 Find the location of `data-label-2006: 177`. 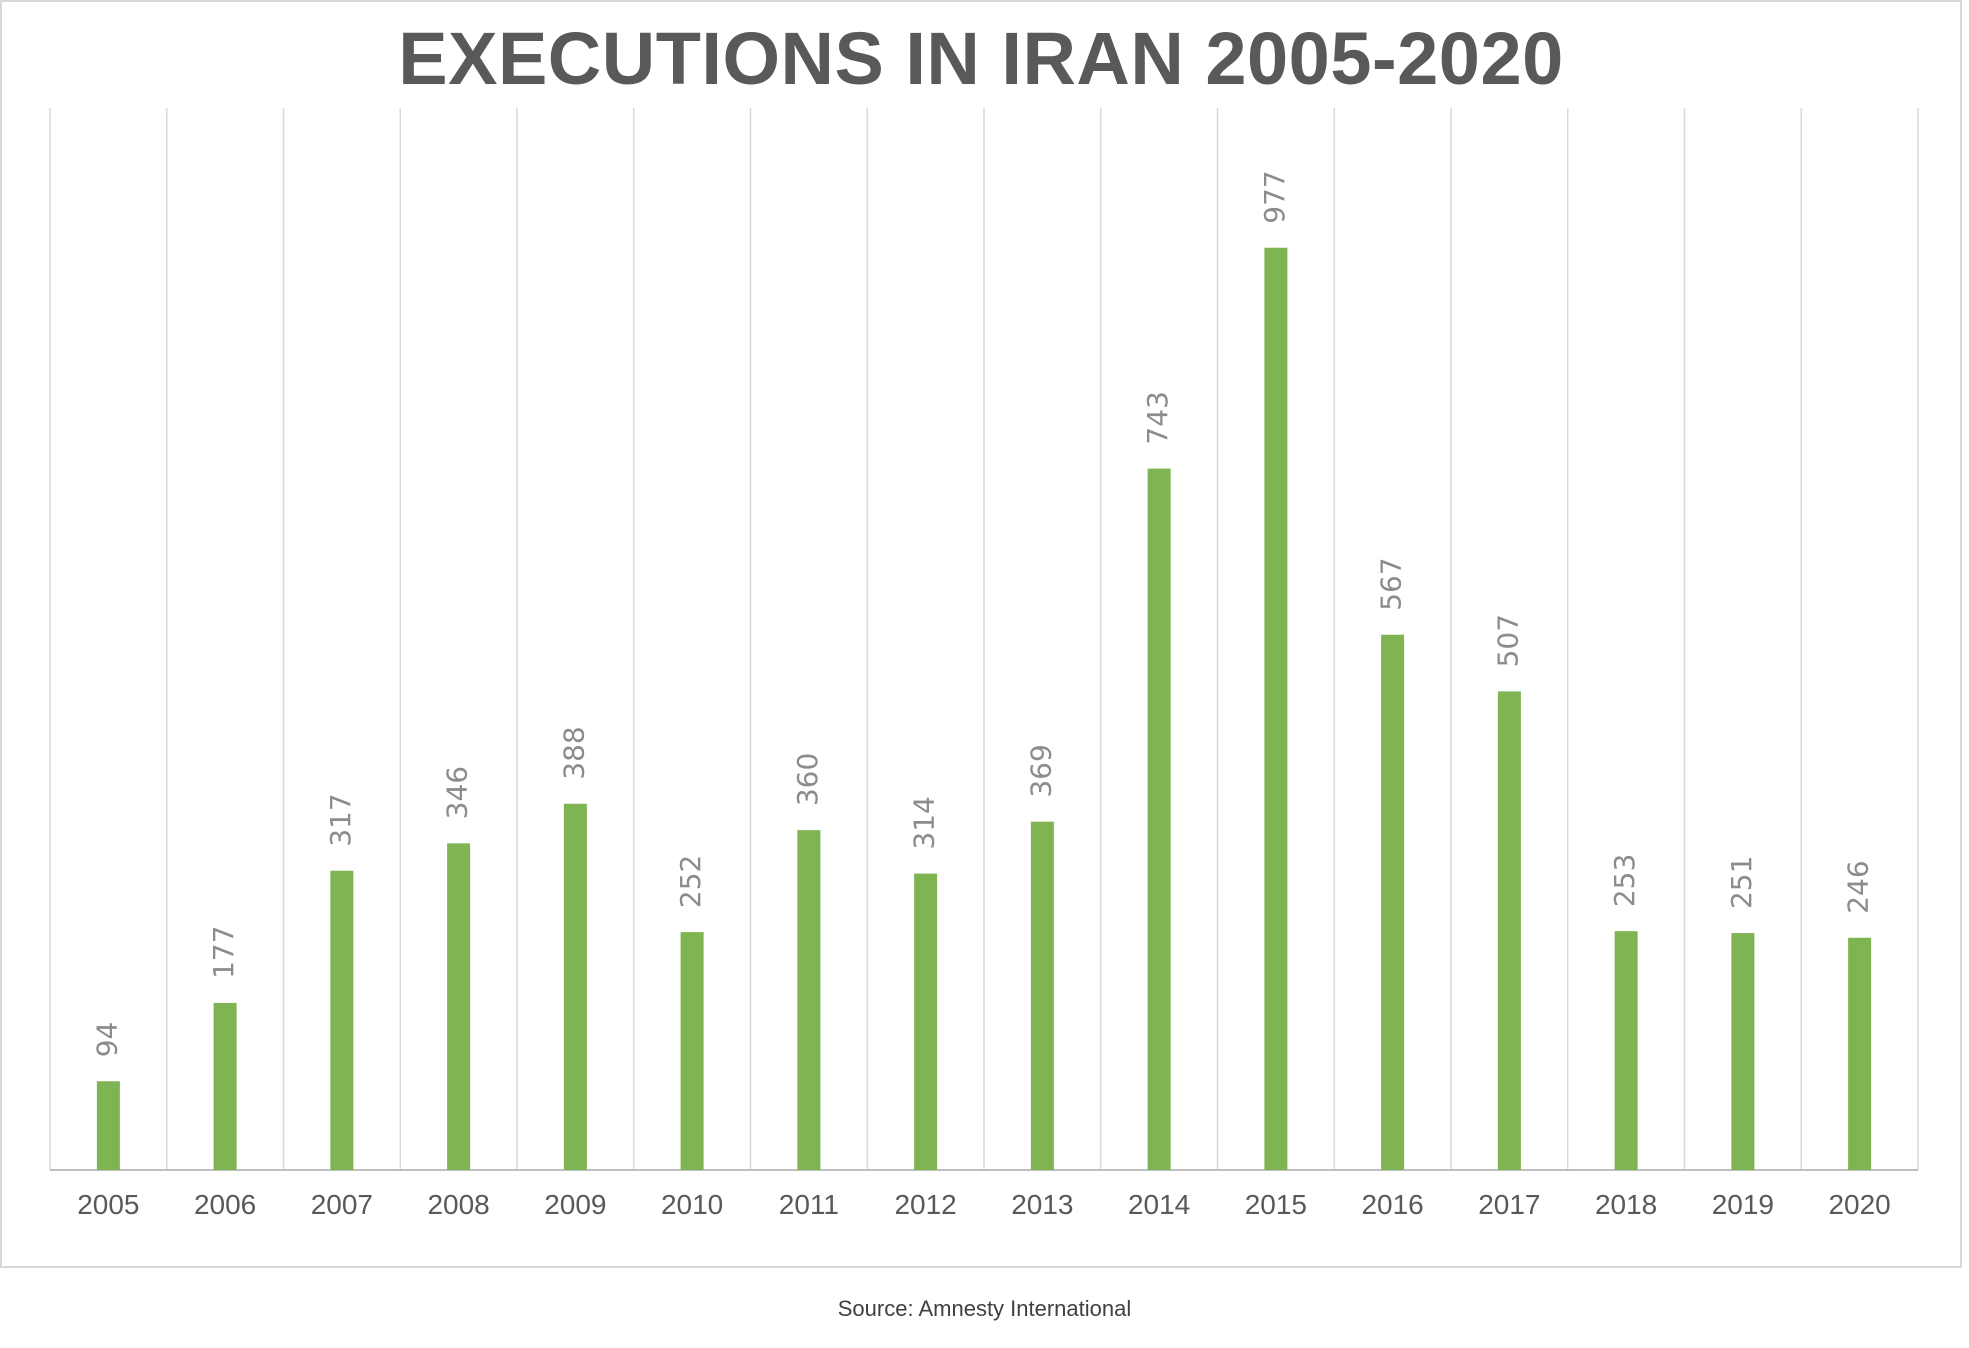

data-label-2006: 177 is located at coordinates (223, 951).